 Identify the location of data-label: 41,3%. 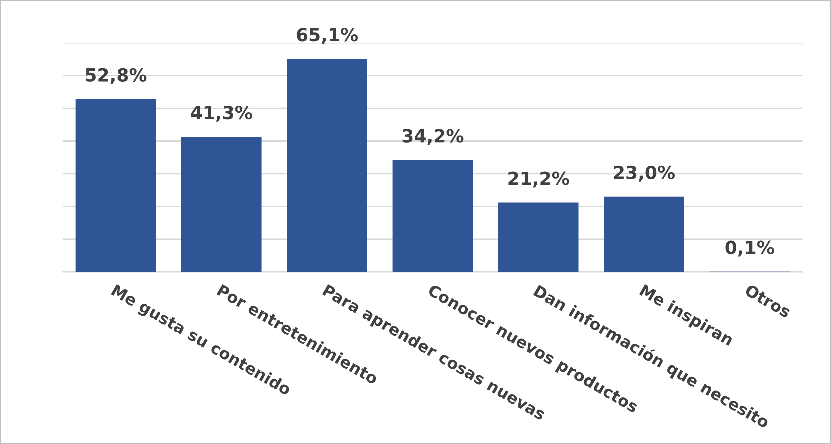
(221, 114).